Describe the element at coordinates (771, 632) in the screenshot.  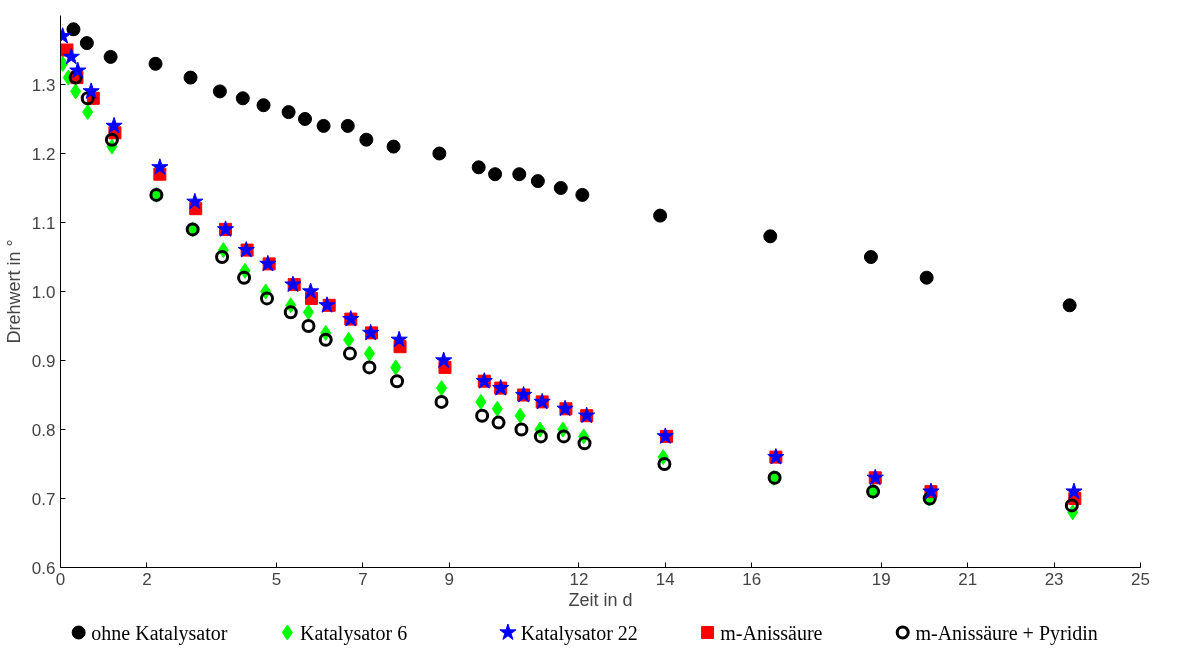
I see `legend-label: m-Anissäure` at that location.